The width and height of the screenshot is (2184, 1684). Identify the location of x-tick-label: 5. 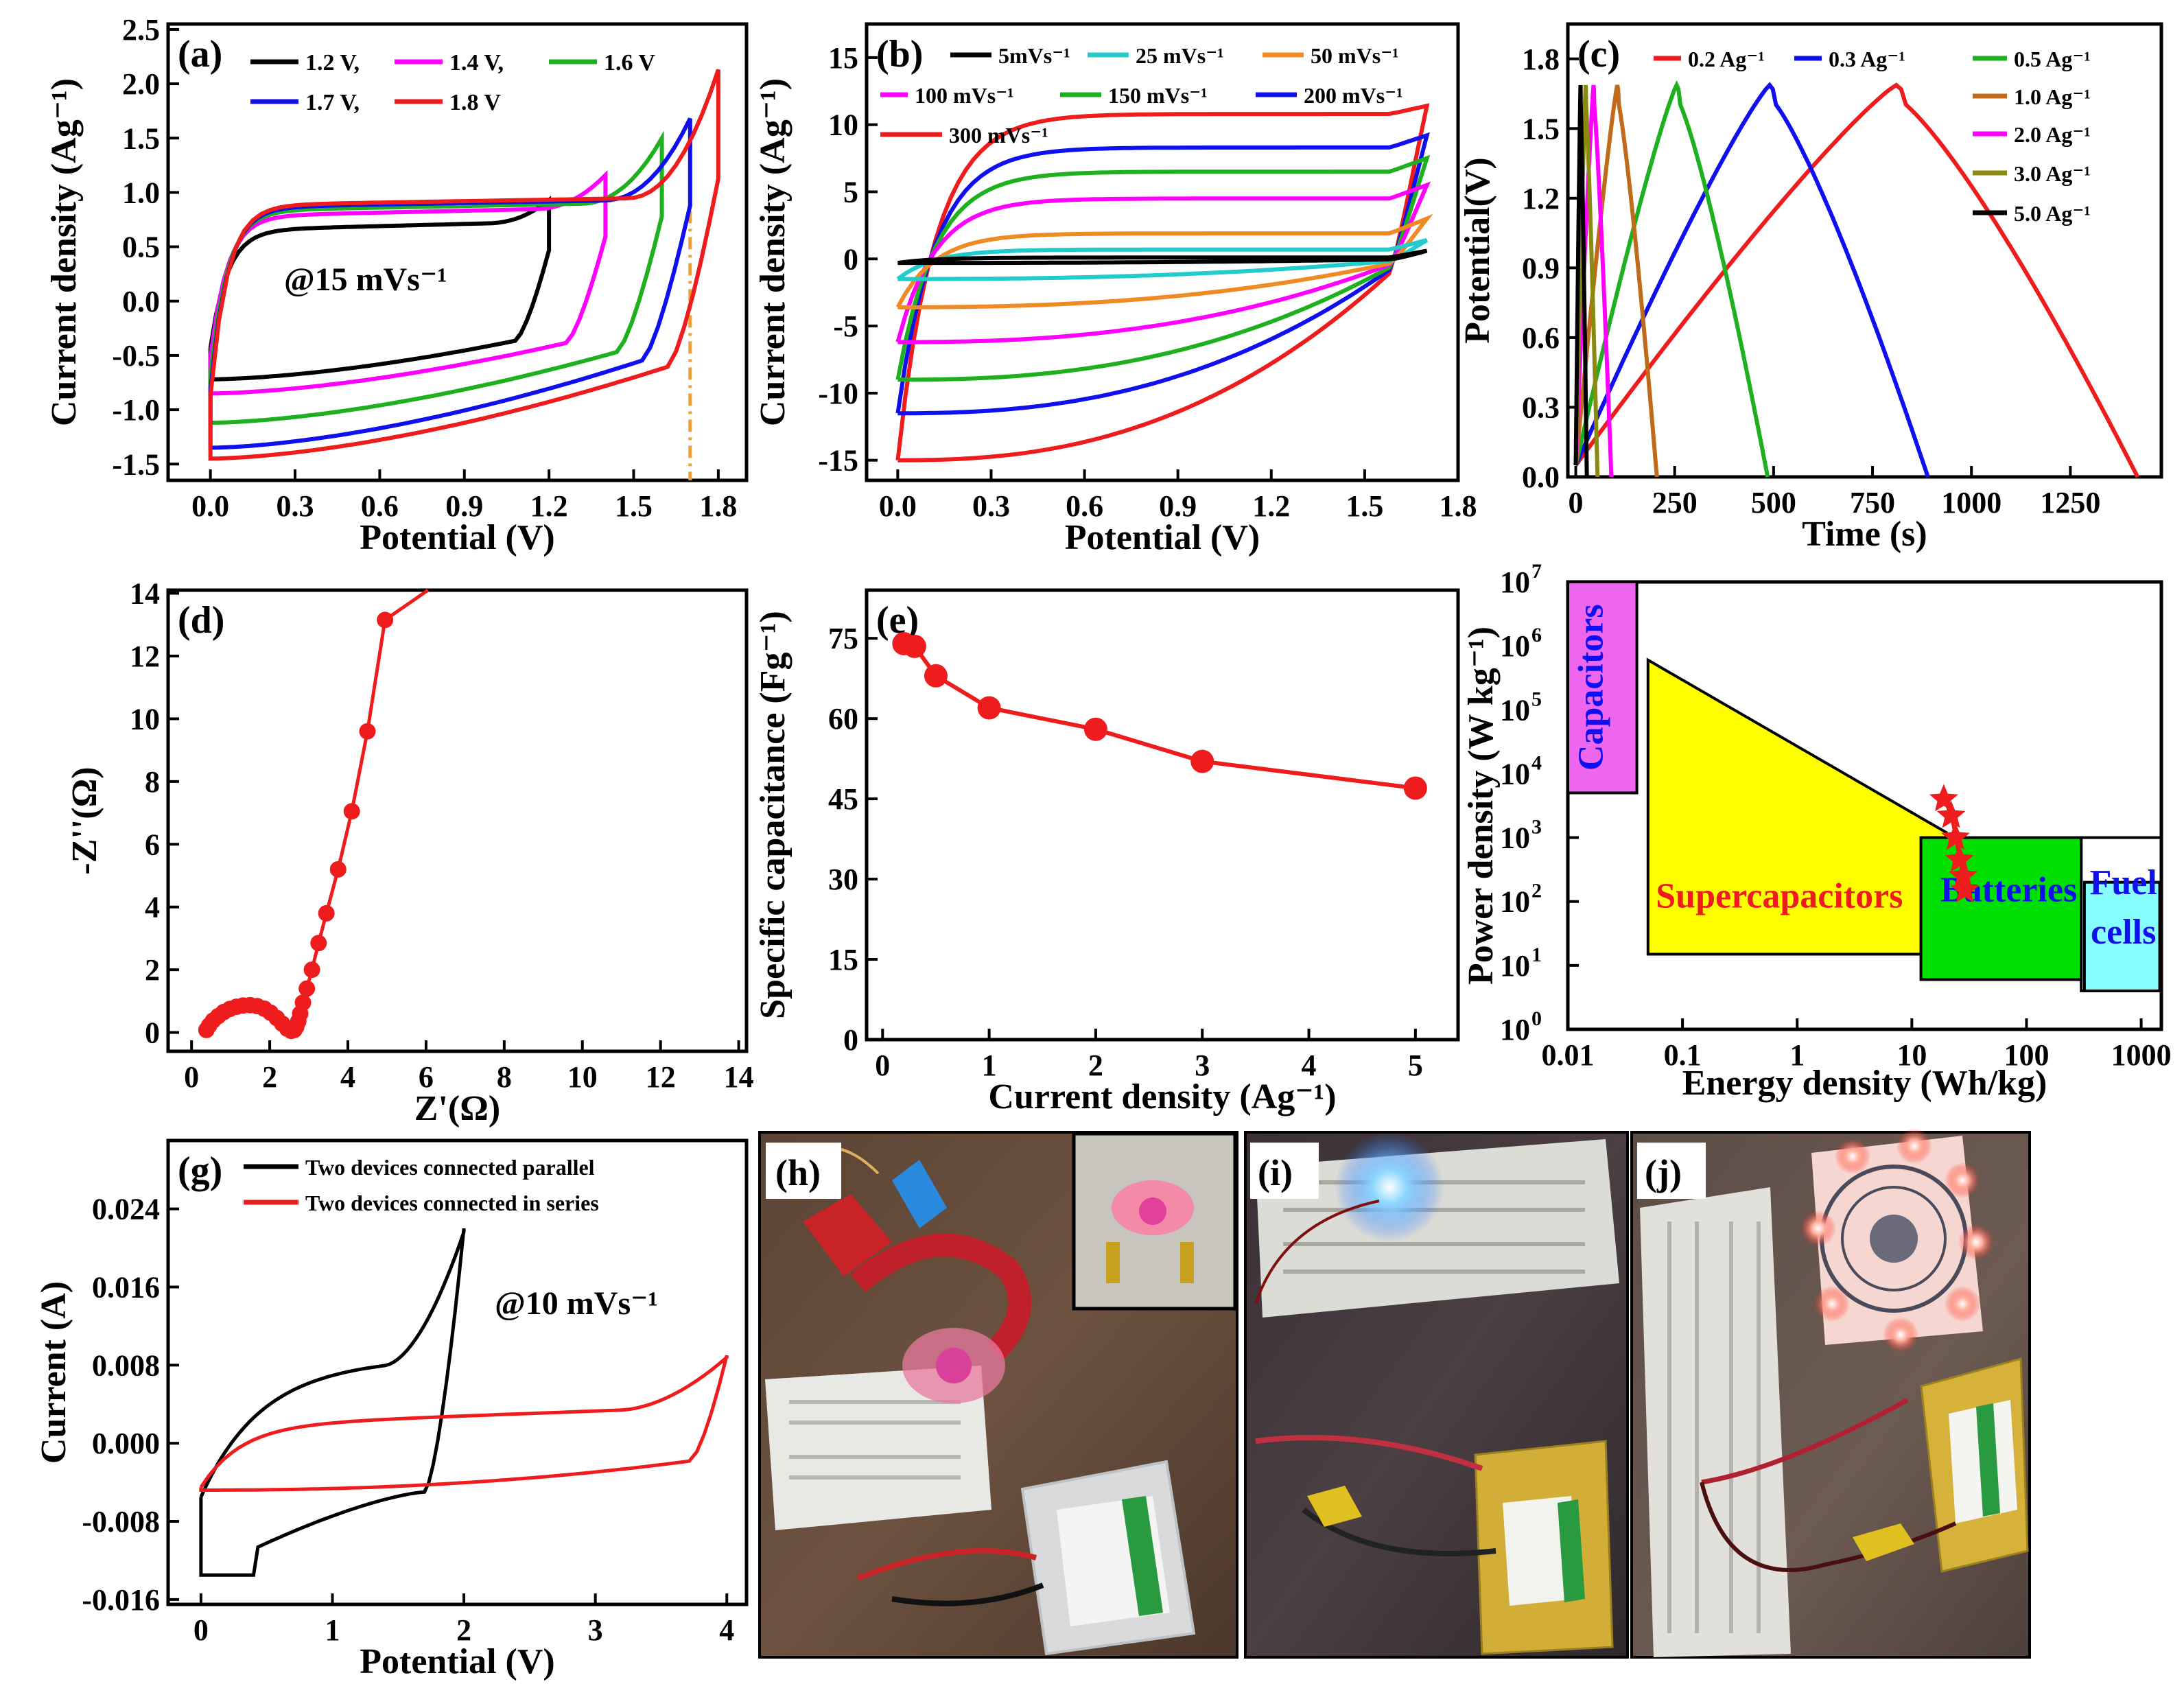
(1415, 1066).